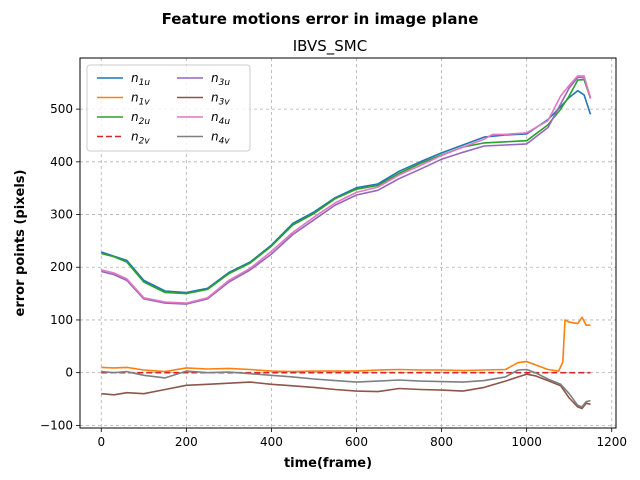  I want to click on x-tick-label: 600, so click(356, 442).